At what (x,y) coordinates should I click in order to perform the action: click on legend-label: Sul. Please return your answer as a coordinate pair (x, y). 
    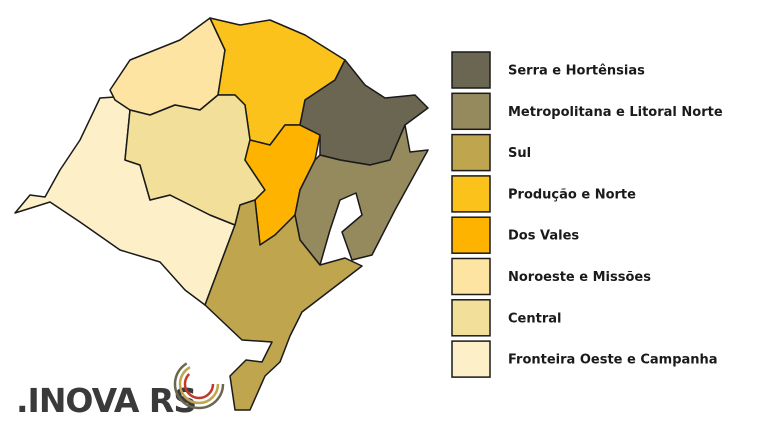
    Looking at the image, I should click on (519, 153).